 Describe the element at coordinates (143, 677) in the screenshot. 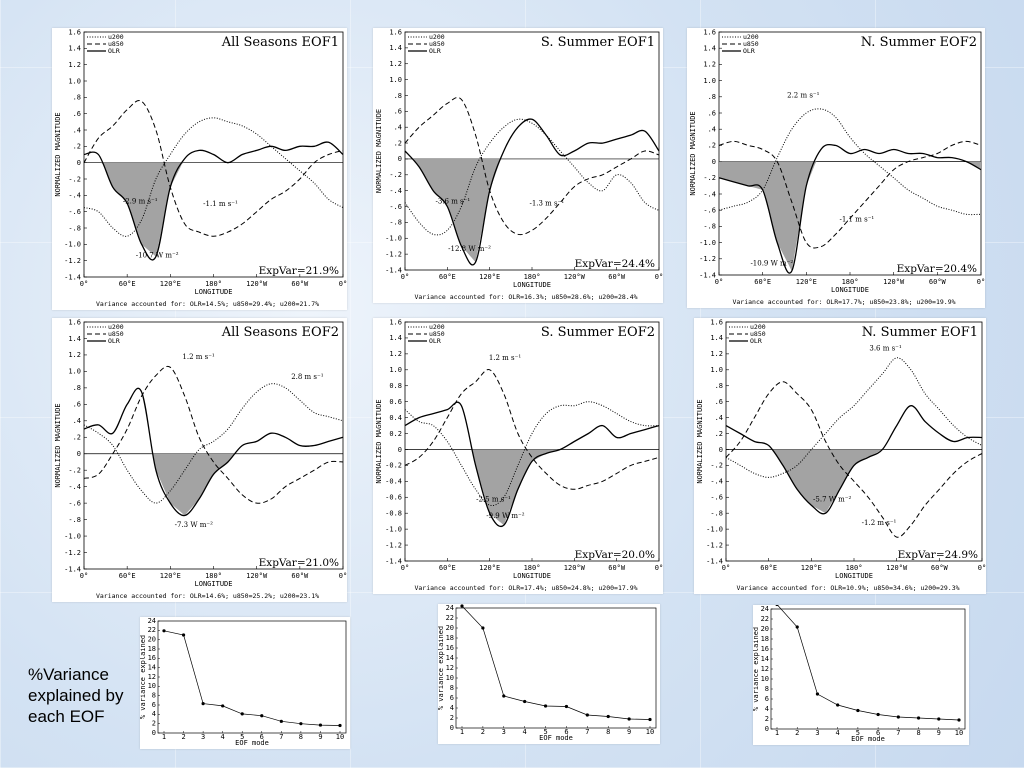

I see `y-axis-label: % variance explained` at that location.